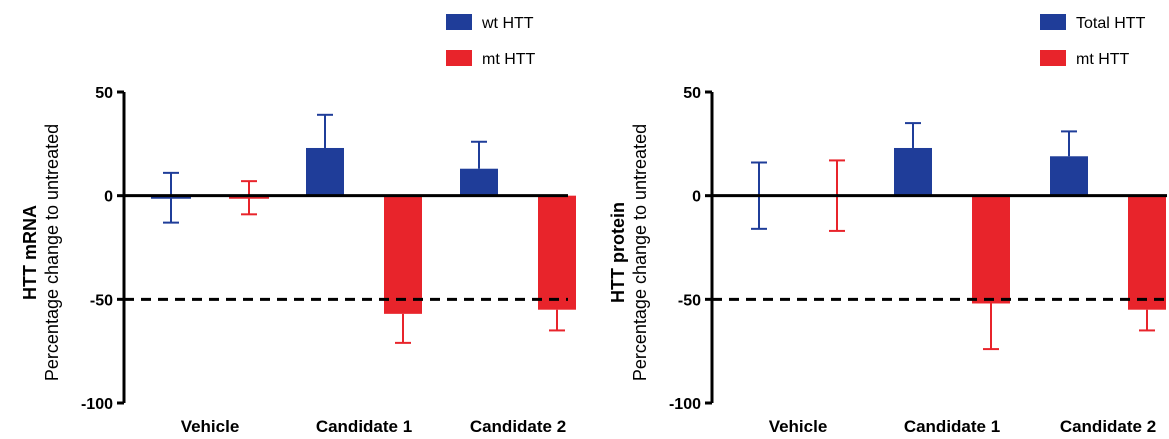  Describe the element at coordinates (618, 252) in the screenshot. I see `y-axis-label: HTT protein` at that location.